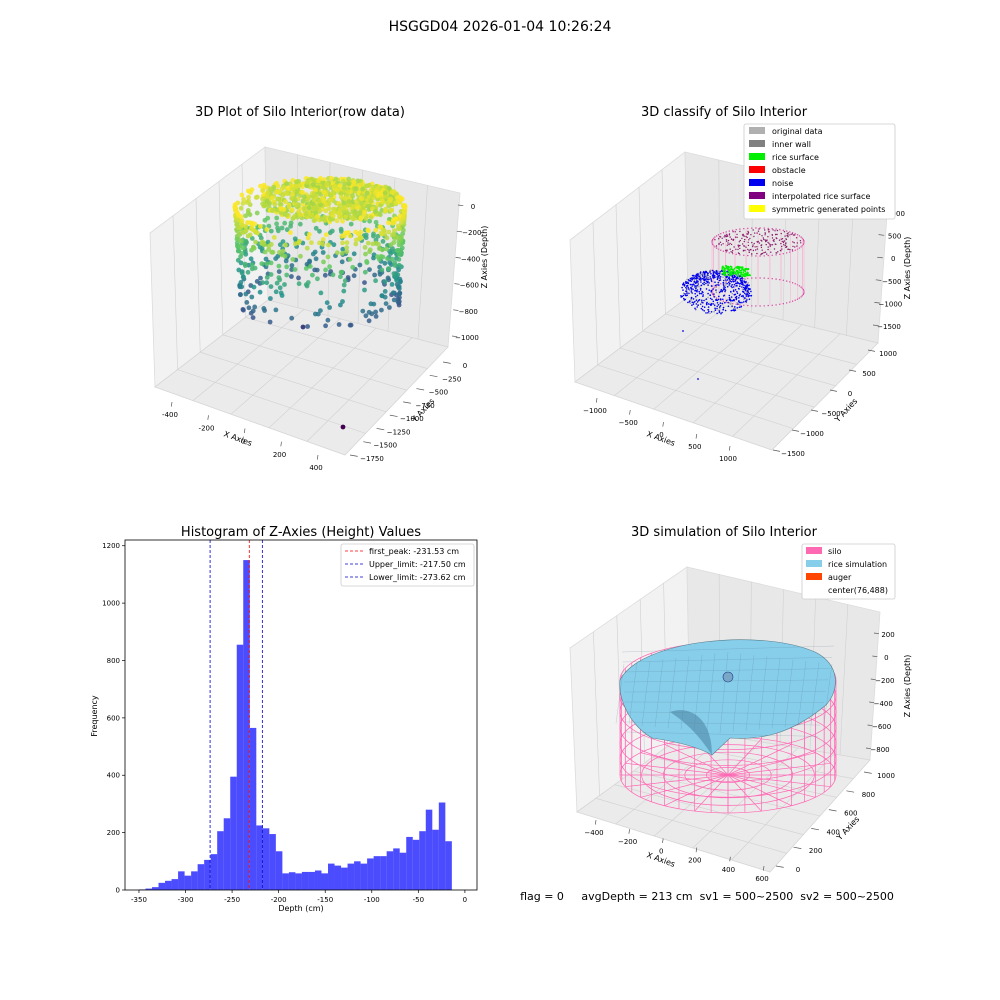 Image resolution: width=1000 pixels, height=1000 pixels. I want to click on simulation-legend: silo rice simulation auger center(76,488), so click(848, 571).